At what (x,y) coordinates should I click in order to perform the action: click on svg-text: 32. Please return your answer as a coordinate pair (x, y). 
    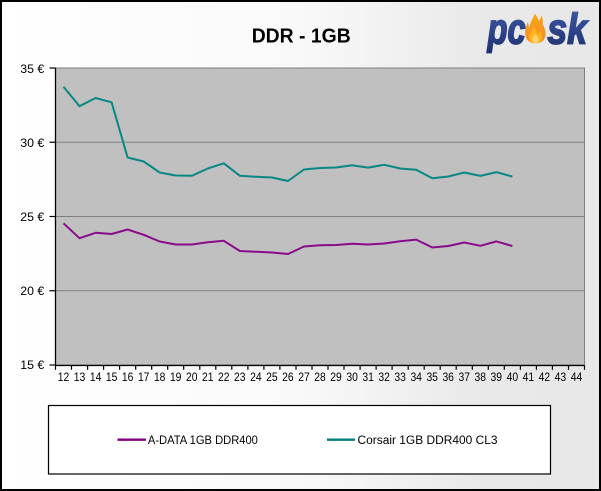
    Looking at the image, I should click on (384, 377).